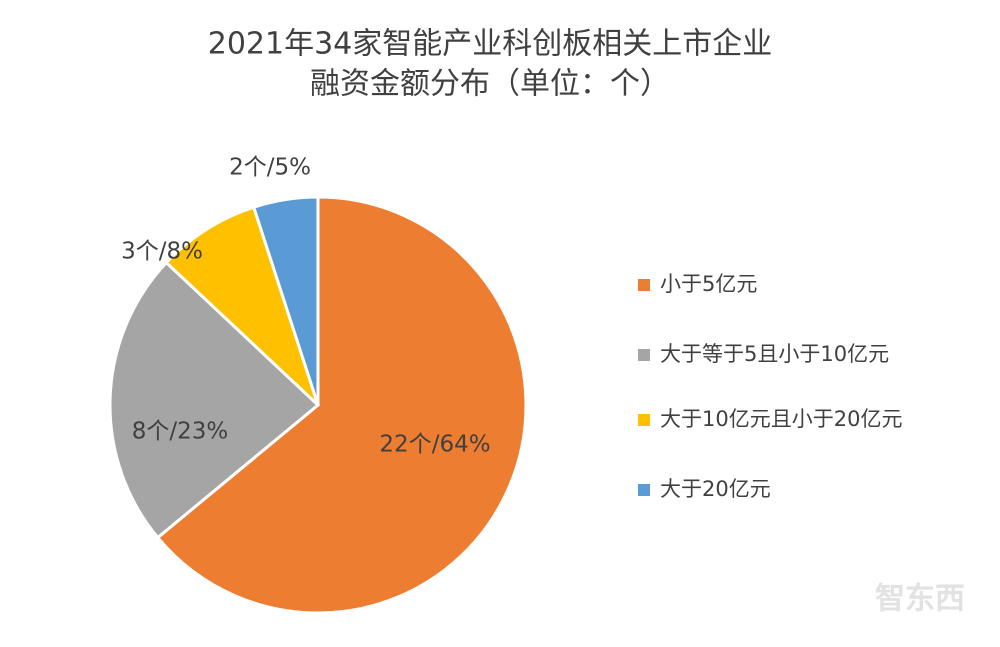 This screenshot has width=1000, height=647. Describe the element at coordinates (270, 168) in the screenshot. I see `data-label: 2个/5%` at that location.